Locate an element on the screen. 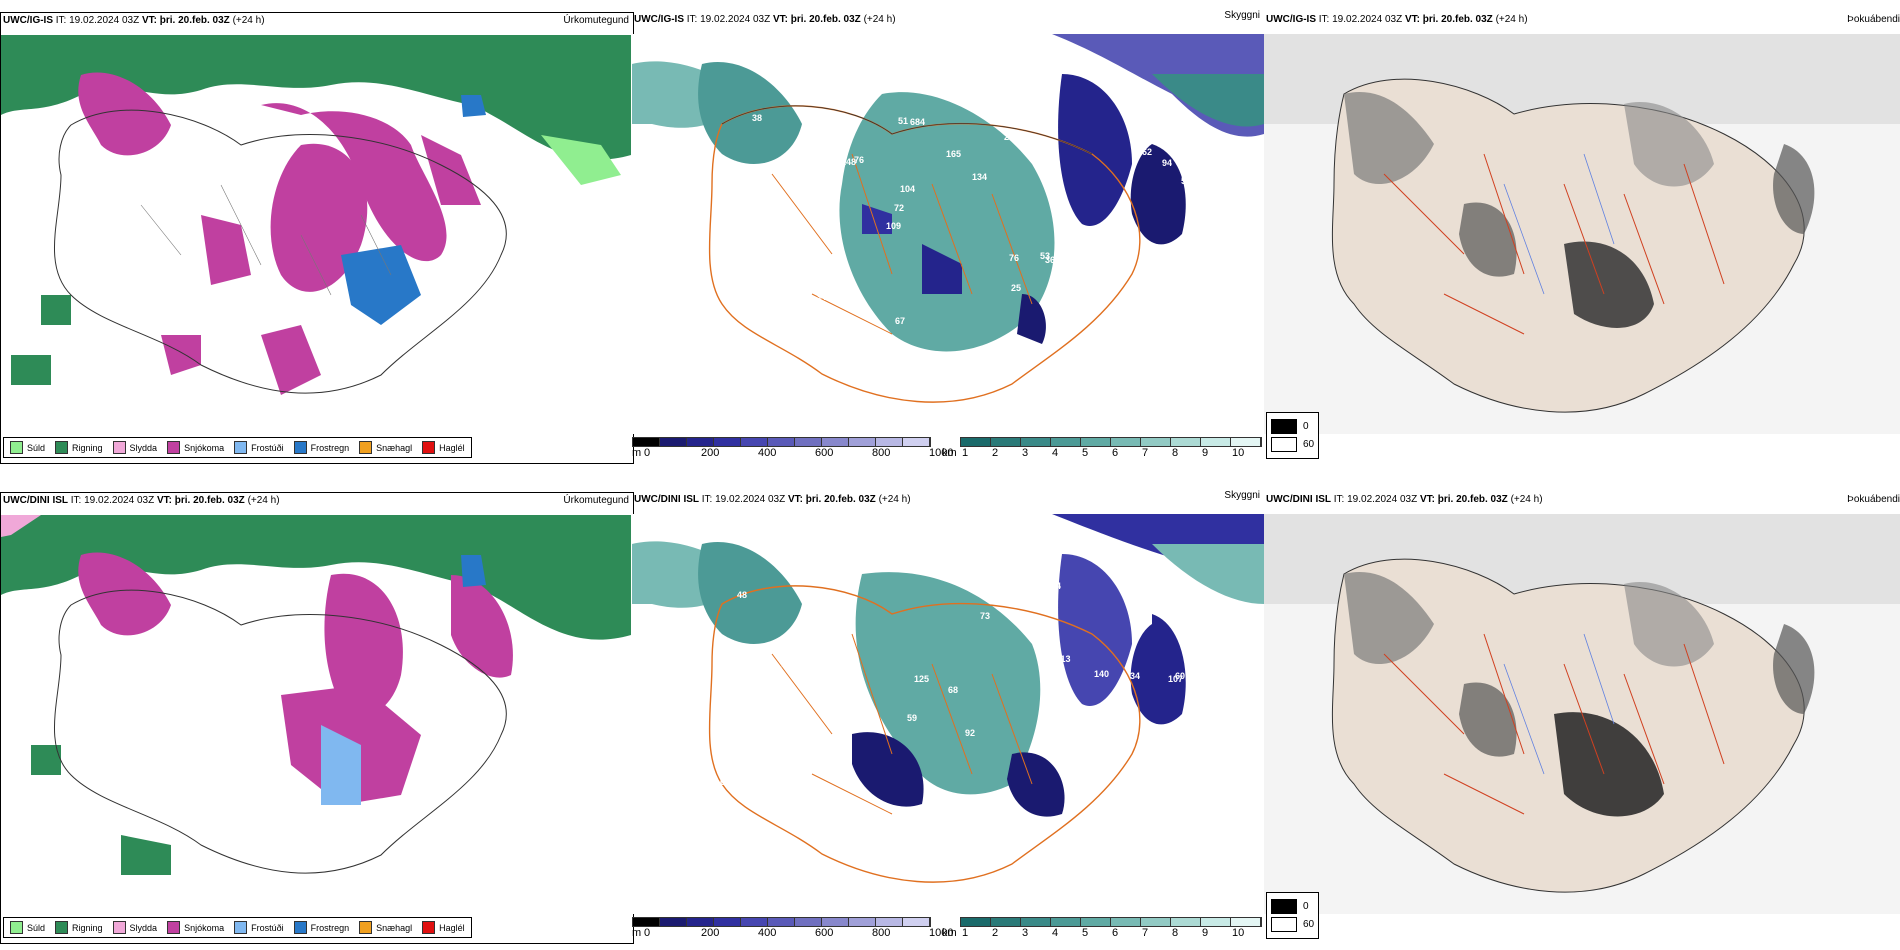  visibility-value: 107 is located at coordinates (1175, 679).